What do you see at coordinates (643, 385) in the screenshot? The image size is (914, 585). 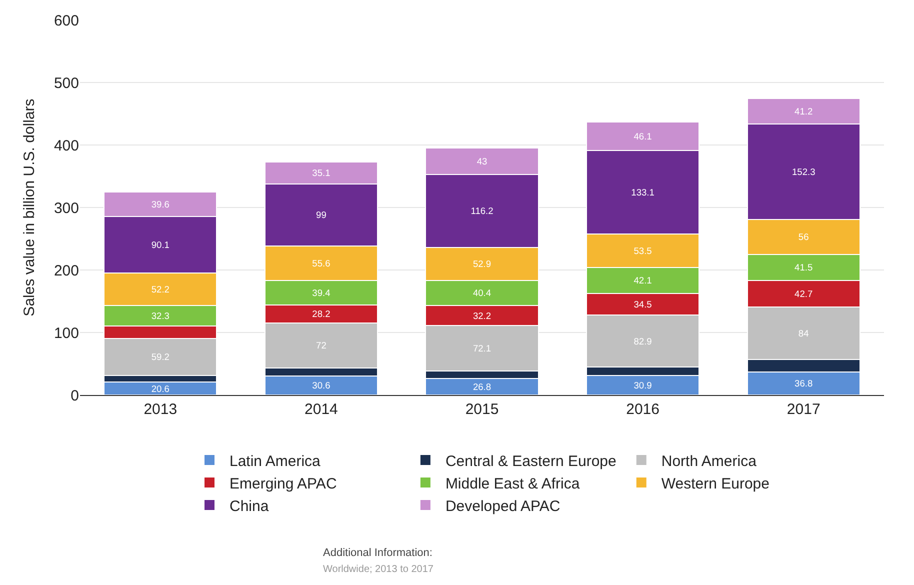 I see `data-label: 30.9` at bounding box center [643, 385].